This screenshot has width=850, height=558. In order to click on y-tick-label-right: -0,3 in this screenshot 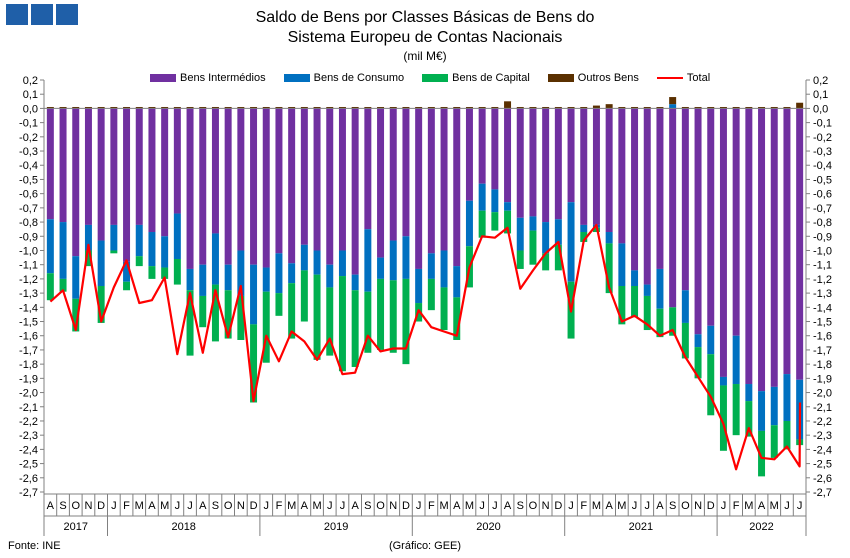, I will do `click(822, 152)`.